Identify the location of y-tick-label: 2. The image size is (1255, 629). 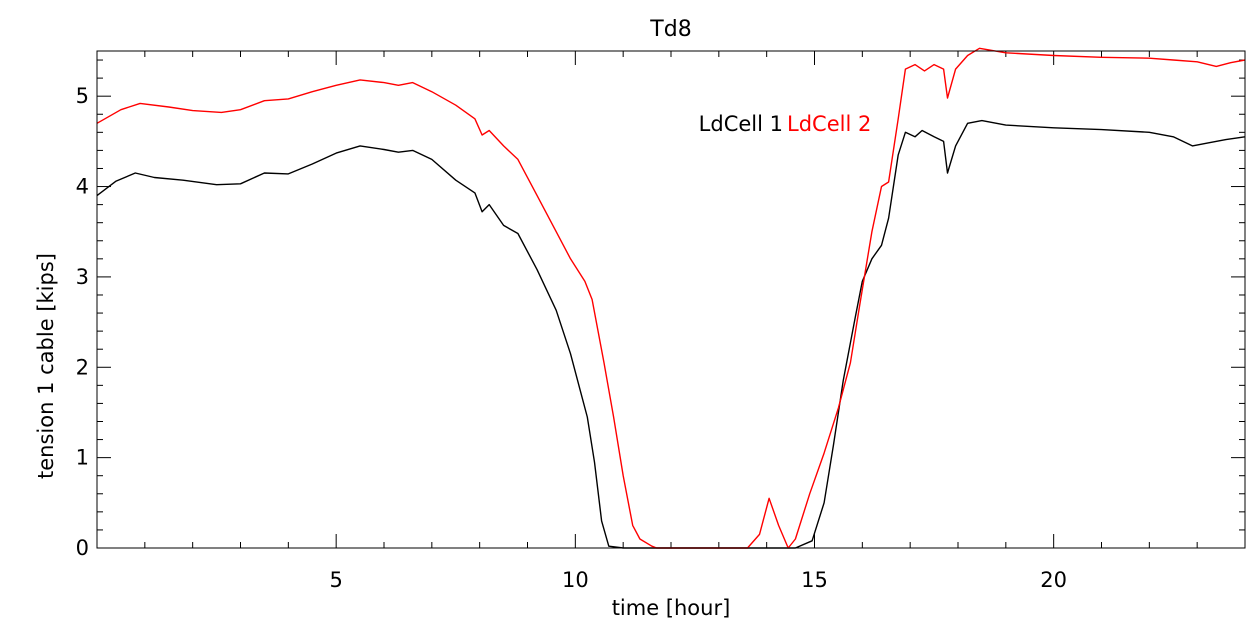
(82, 367).